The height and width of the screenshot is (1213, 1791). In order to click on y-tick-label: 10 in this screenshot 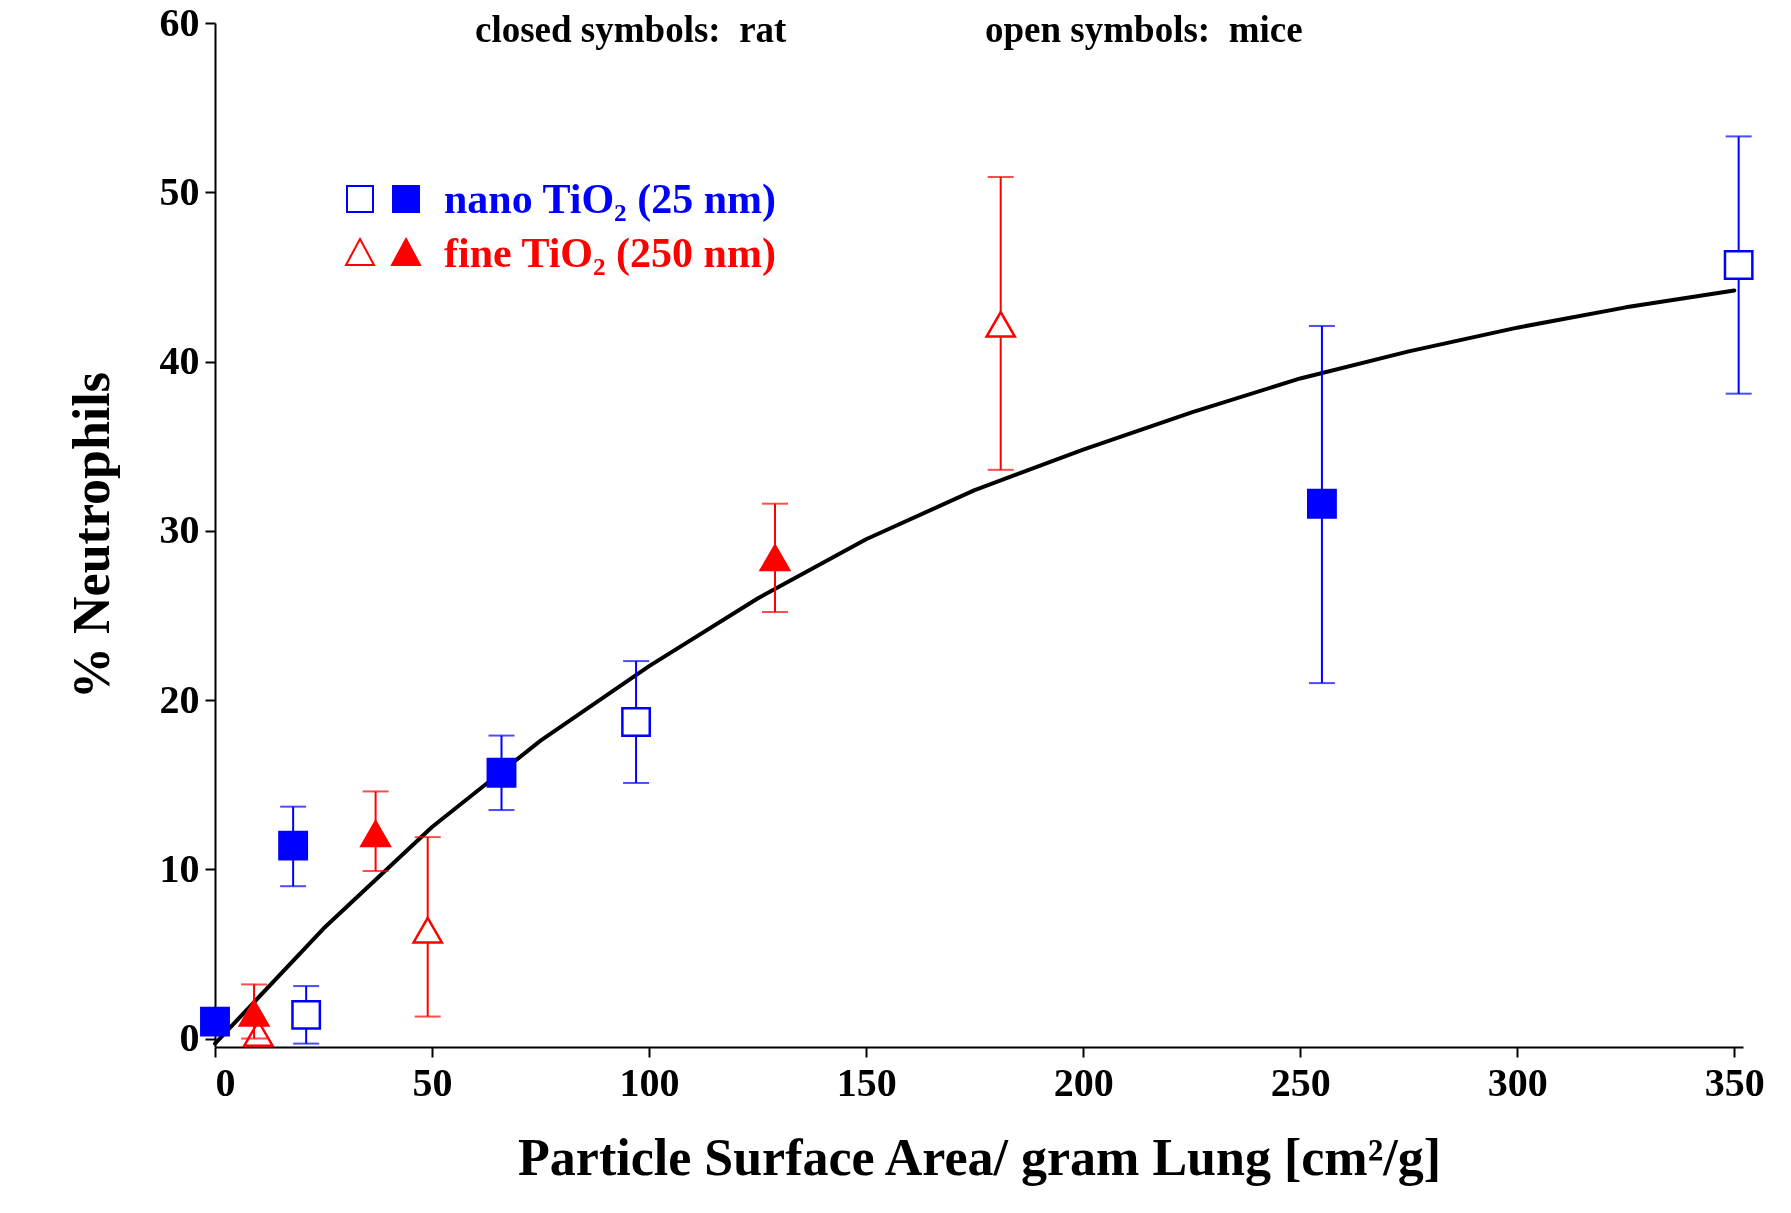, I will do `click(179, 868)`.